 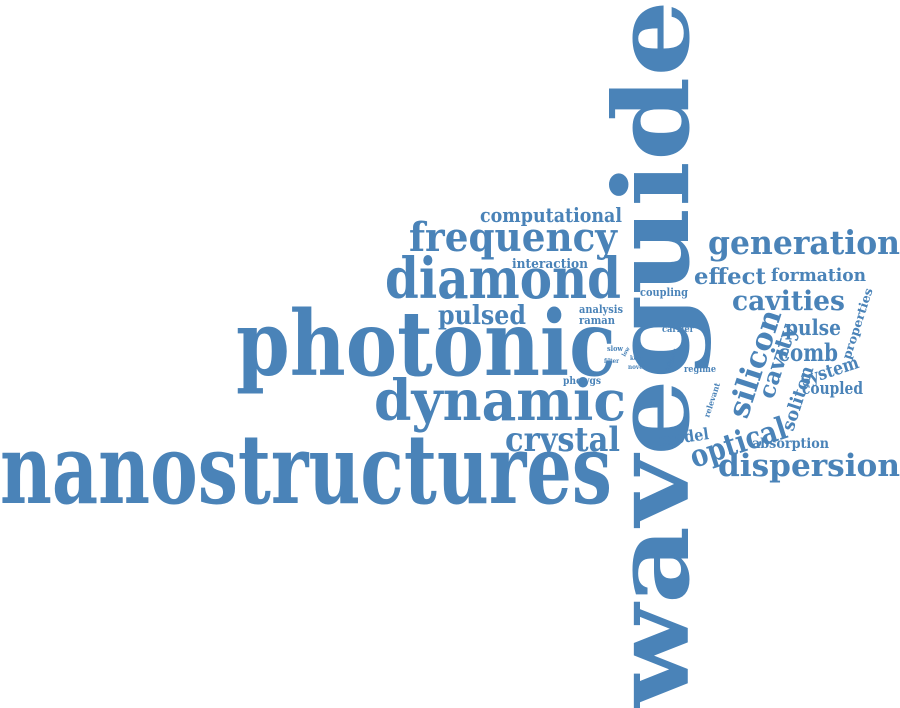 What do you see at coordinates (668, 365) in the screenshot?
I see `word-light: light` at bounding box center [668, 365].